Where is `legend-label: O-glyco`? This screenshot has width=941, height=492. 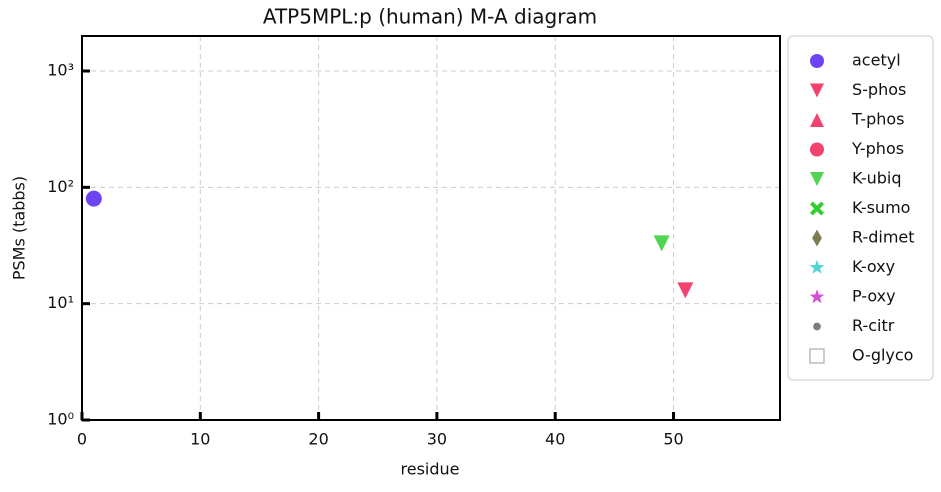
legend-label: O-glyco is located at coordinates (882, 355).